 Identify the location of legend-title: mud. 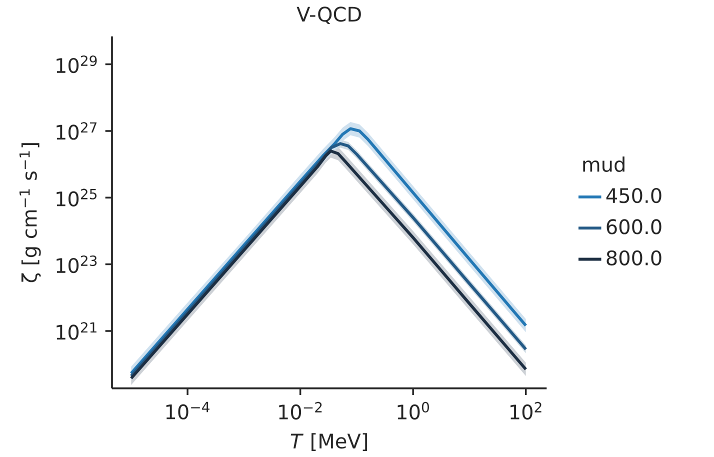
(603, 164).